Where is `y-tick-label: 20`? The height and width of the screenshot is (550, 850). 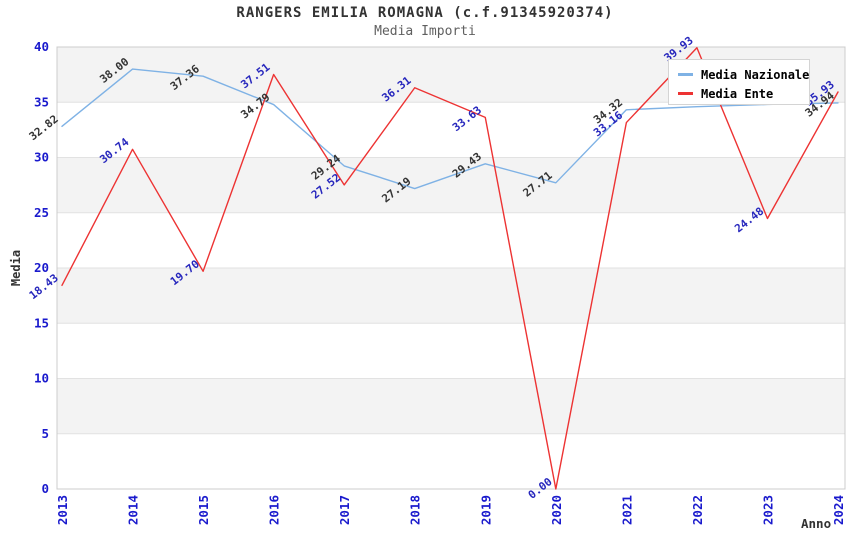
y-tick-label: 20 is located at coordinates (41, 267).